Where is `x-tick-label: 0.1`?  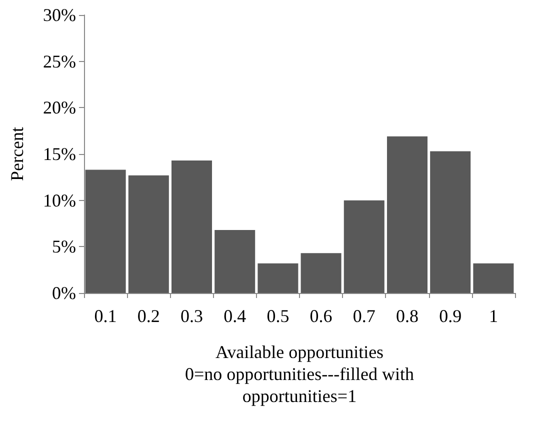 x-tick-label: 0.1 is located at coordinates (105, 316).